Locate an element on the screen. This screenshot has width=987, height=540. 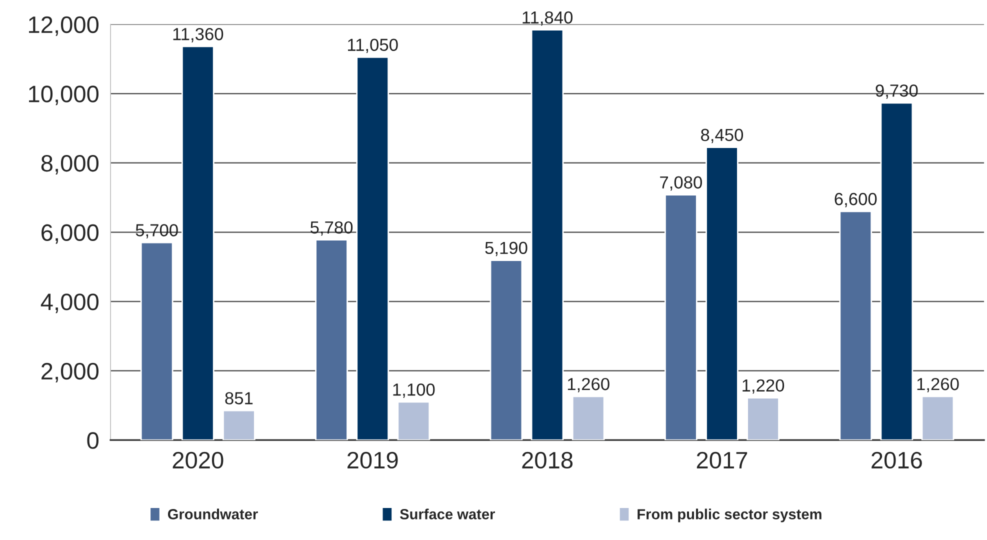
data-label: 11,840 is located at coordinates (547, 18).